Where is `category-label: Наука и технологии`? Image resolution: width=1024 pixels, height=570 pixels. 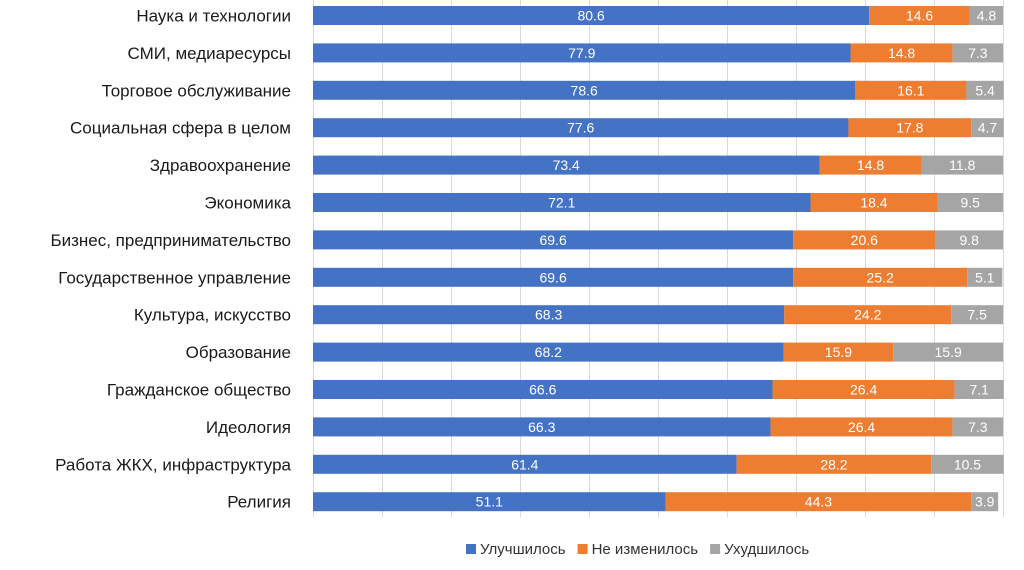
category-label: Наука и технологии is located at coordinates (213, 16).